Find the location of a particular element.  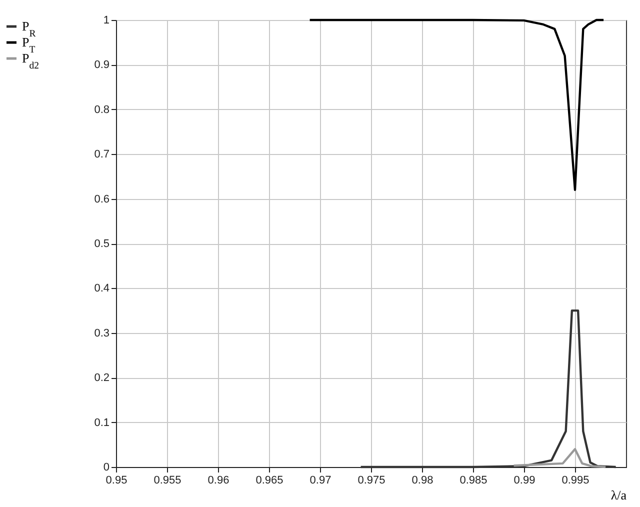

x-tick-label: 0.985 is located at coordinates (474, 480).